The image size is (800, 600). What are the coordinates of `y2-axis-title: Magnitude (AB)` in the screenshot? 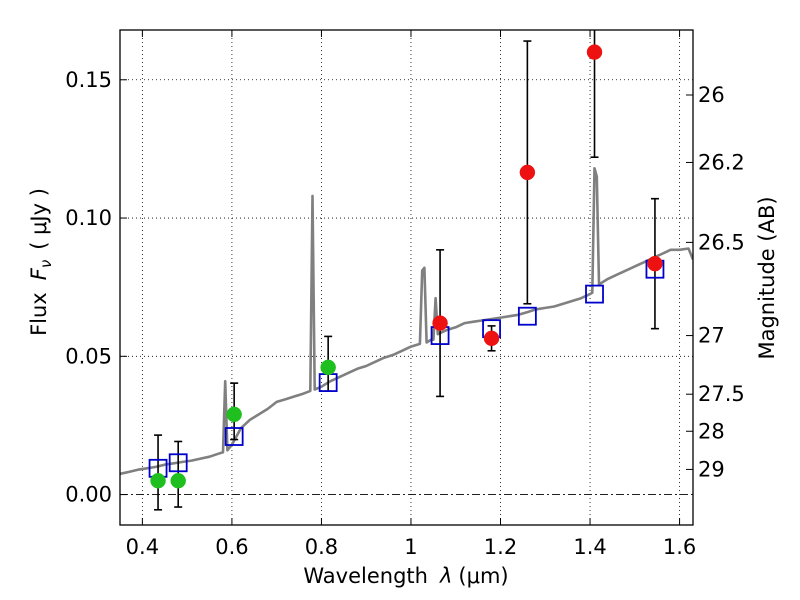 It's located at (767, 277).